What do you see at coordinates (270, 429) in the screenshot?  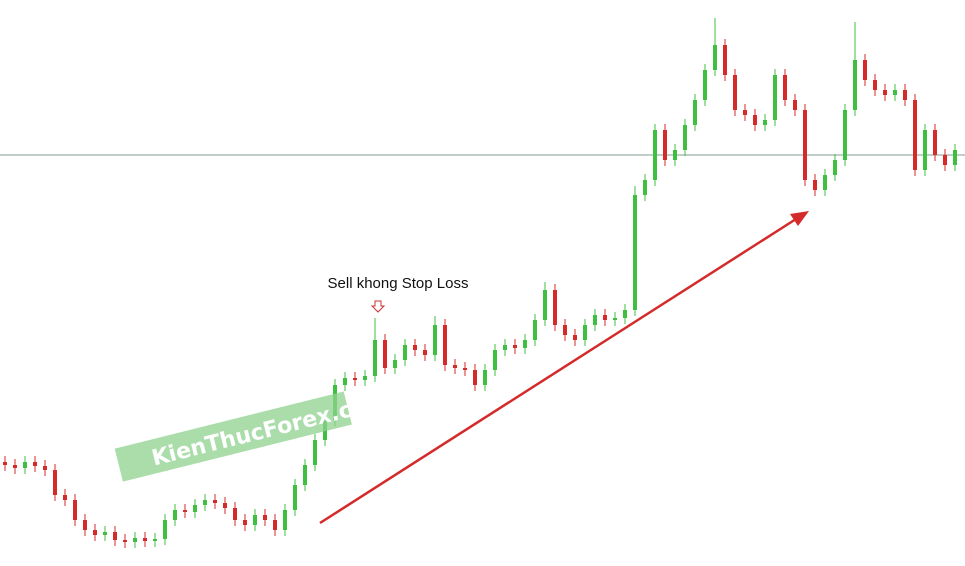 I see `watermark-text: KienThucForex.com` at bounding box center [270, 429].